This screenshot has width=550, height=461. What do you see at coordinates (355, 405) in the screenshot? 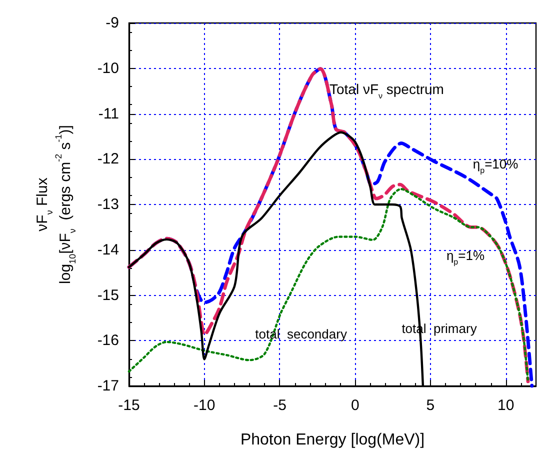
I see `x-tick-label: 0` at bounding box center [355, 405].